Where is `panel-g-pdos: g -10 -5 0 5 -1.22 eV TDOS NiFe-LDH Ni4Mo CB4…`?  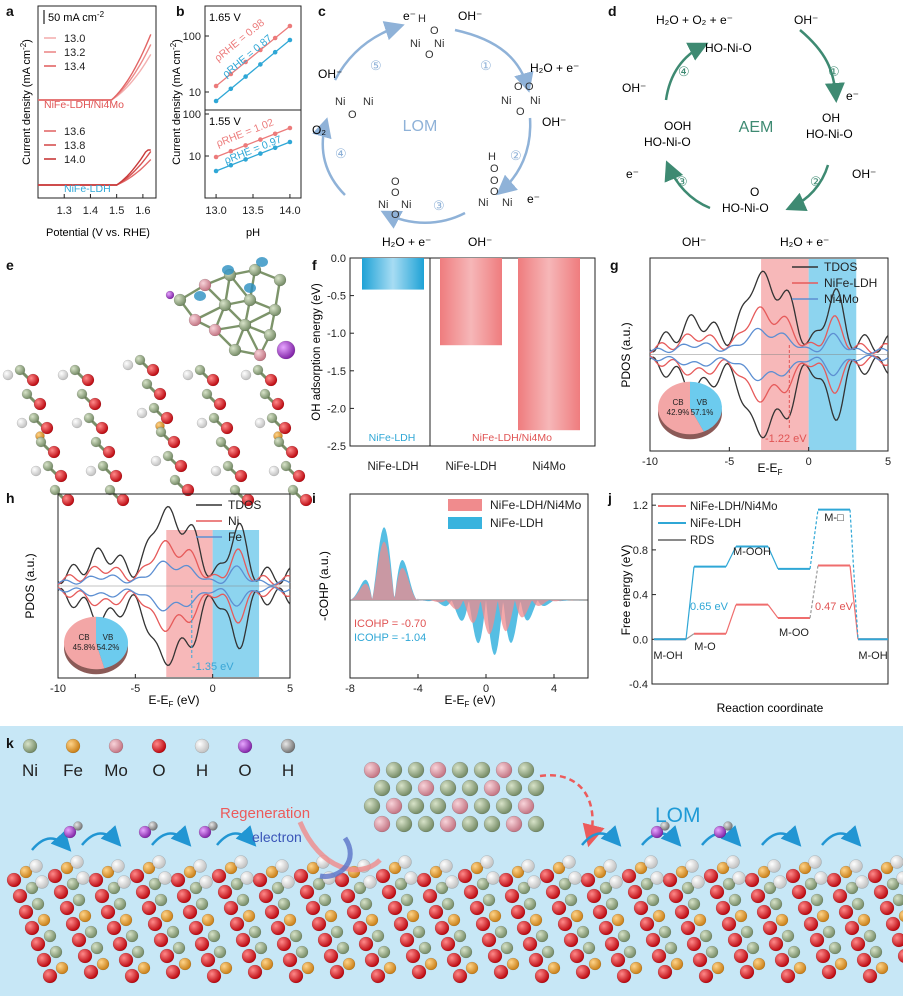 panel-g-pdos: g -10 -5 0 5 -1.22 eV TDOS NiFe-LDH Ni4Mo CB4… is located at coordinates (750, 367).